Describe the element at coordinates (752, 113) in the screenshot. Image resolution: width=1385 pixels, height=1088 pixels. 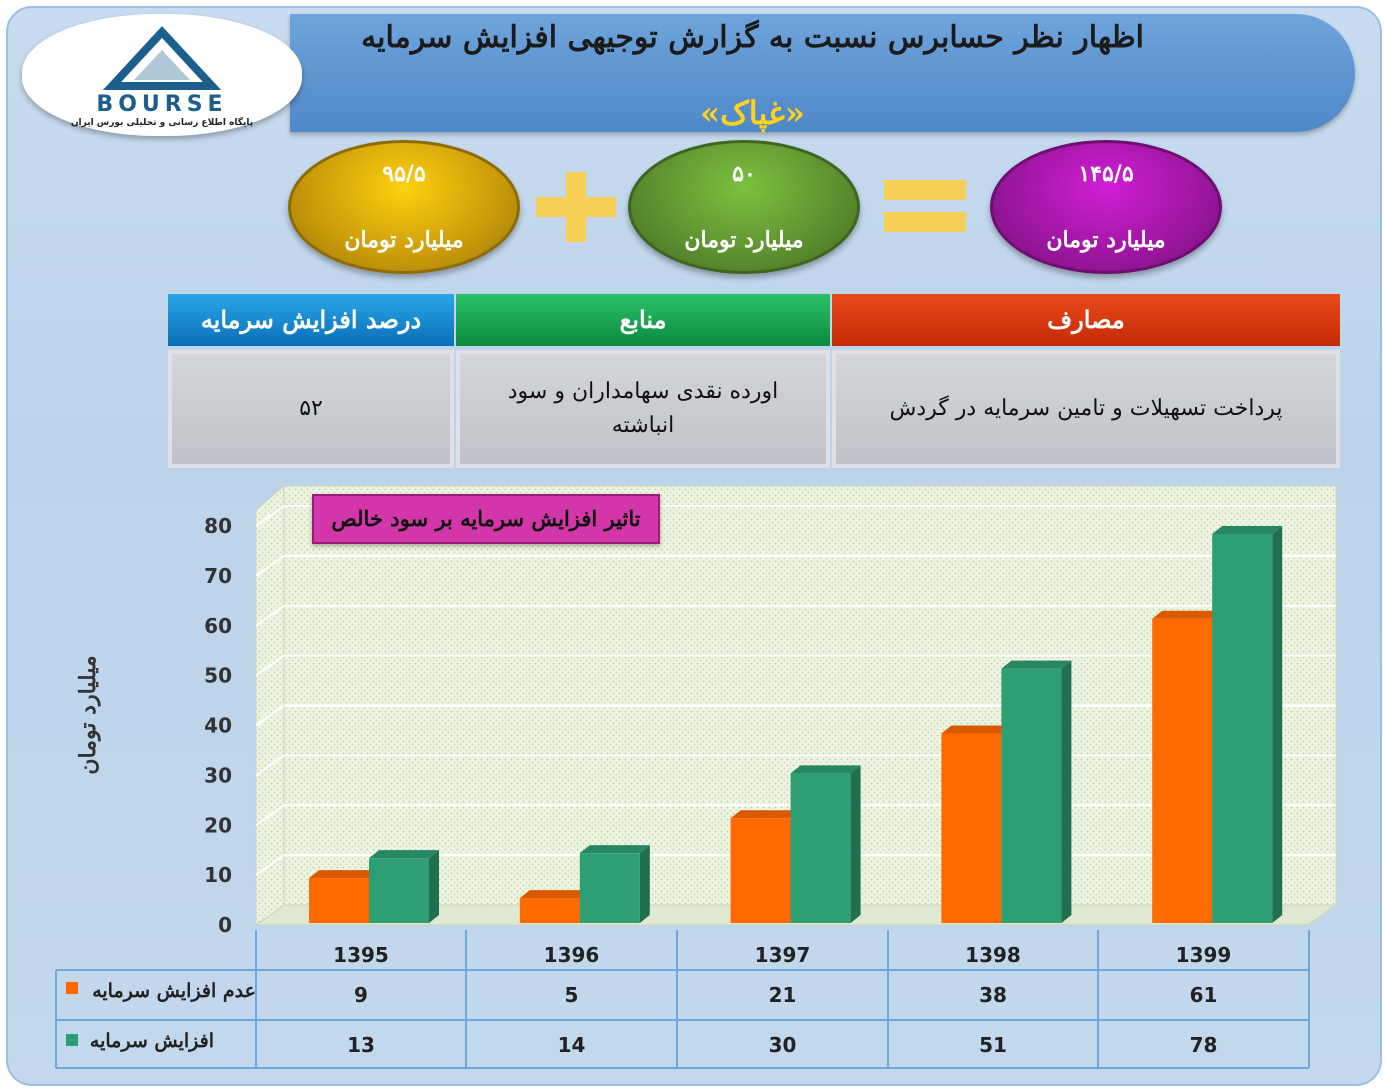
I see `company-name: «غپاک»` at that location.